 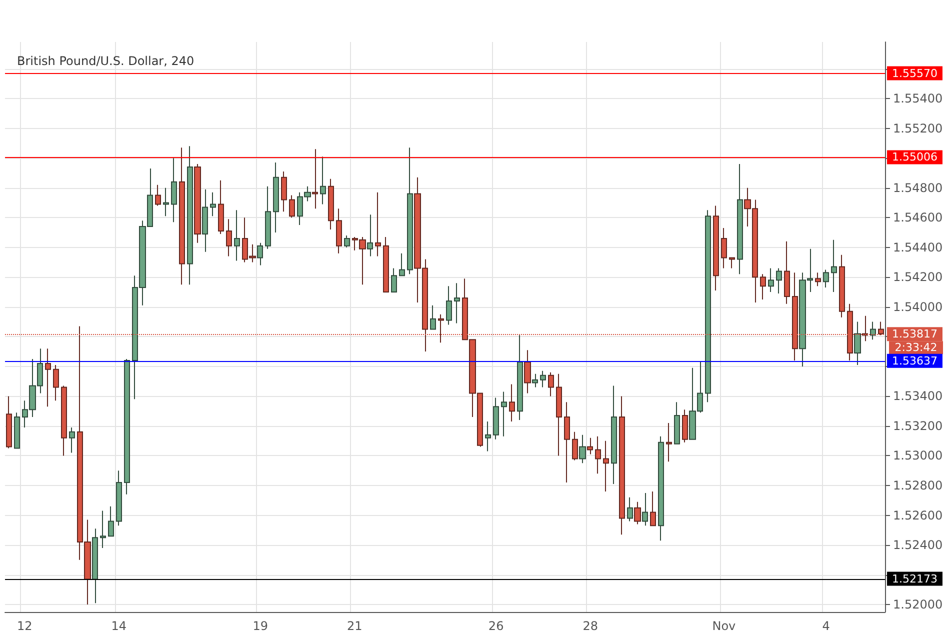 I want to click on y-tick-label: 1.52000, so click(x=918, y=605).